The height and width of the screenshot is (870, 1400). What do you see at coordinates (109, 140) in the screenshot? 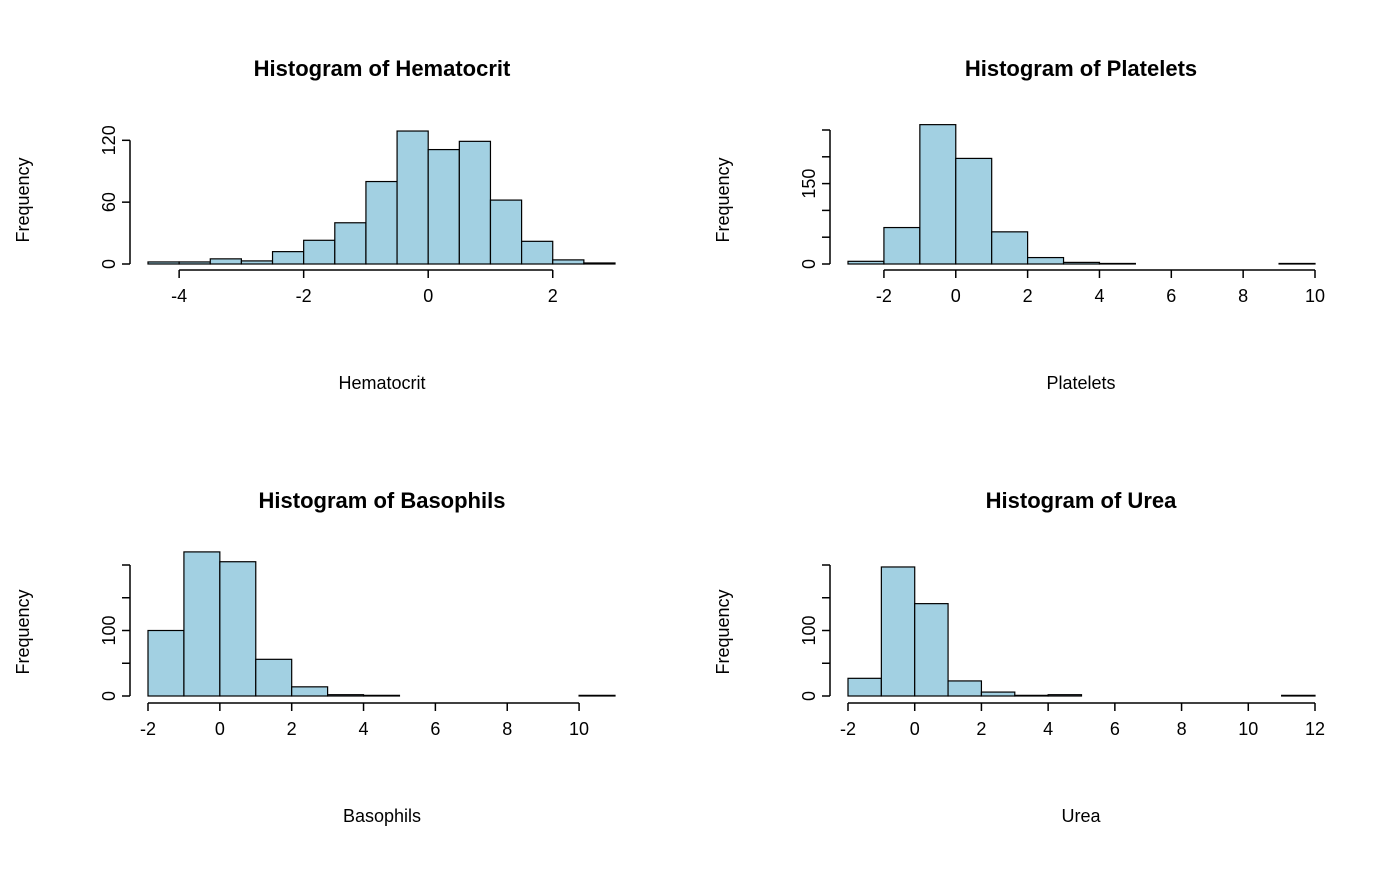
I see `y-tick-label: 120` at bounding box center [109, 140].